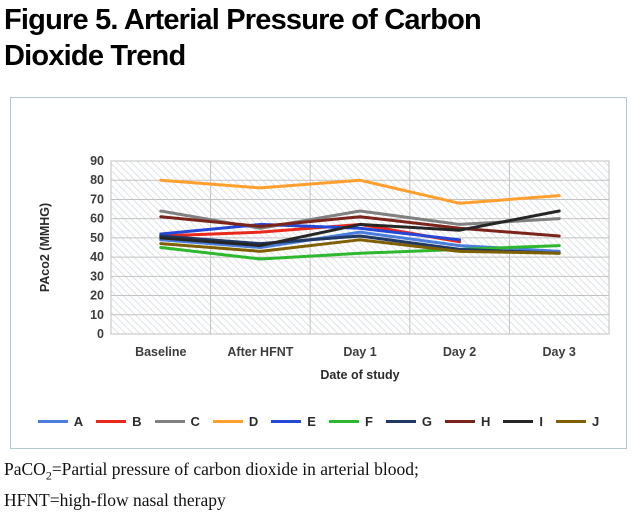 Image resolution: width=637 pixels, height=525 pixels. Describe the element at coordinates (243, 20) in the screenshot. I see `figure-title-line1: Figure 5. Arterial Pressure of Carbon` at that location.